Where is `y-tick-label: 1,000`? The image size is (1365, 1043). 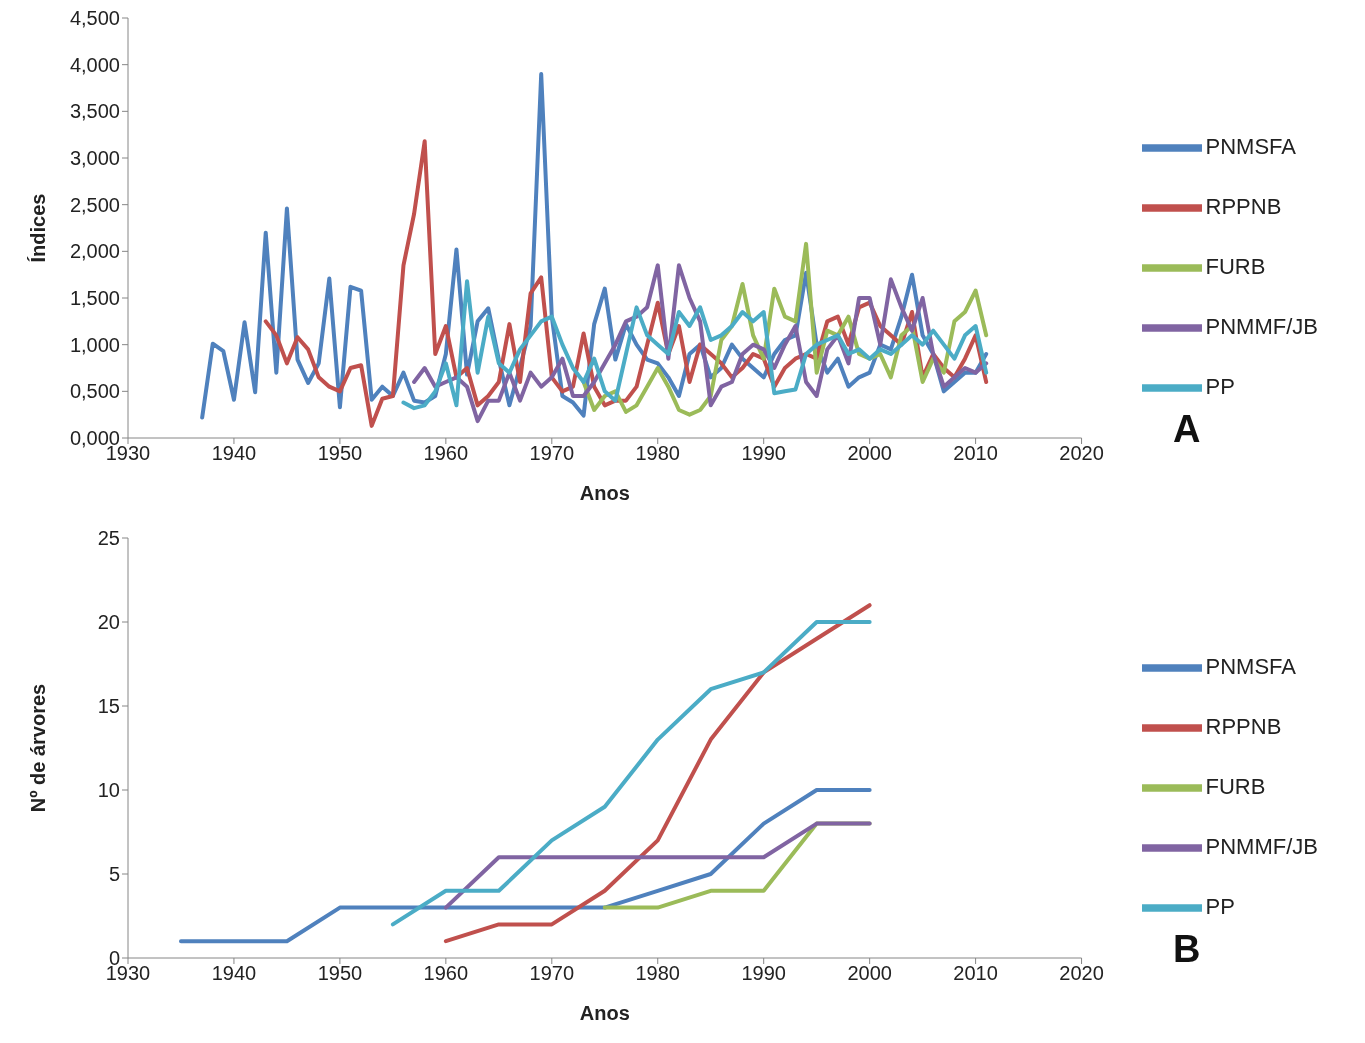
y-tick-label: 1,000 is located at coordinates (94, 344).